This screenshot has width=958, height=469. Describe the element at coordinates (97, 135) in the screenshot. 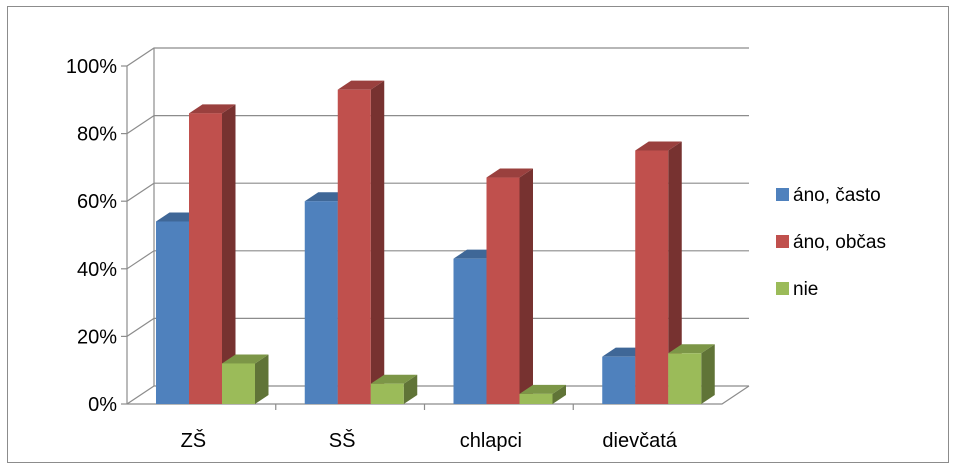

I see `y-tick-label: 80%` at that location.